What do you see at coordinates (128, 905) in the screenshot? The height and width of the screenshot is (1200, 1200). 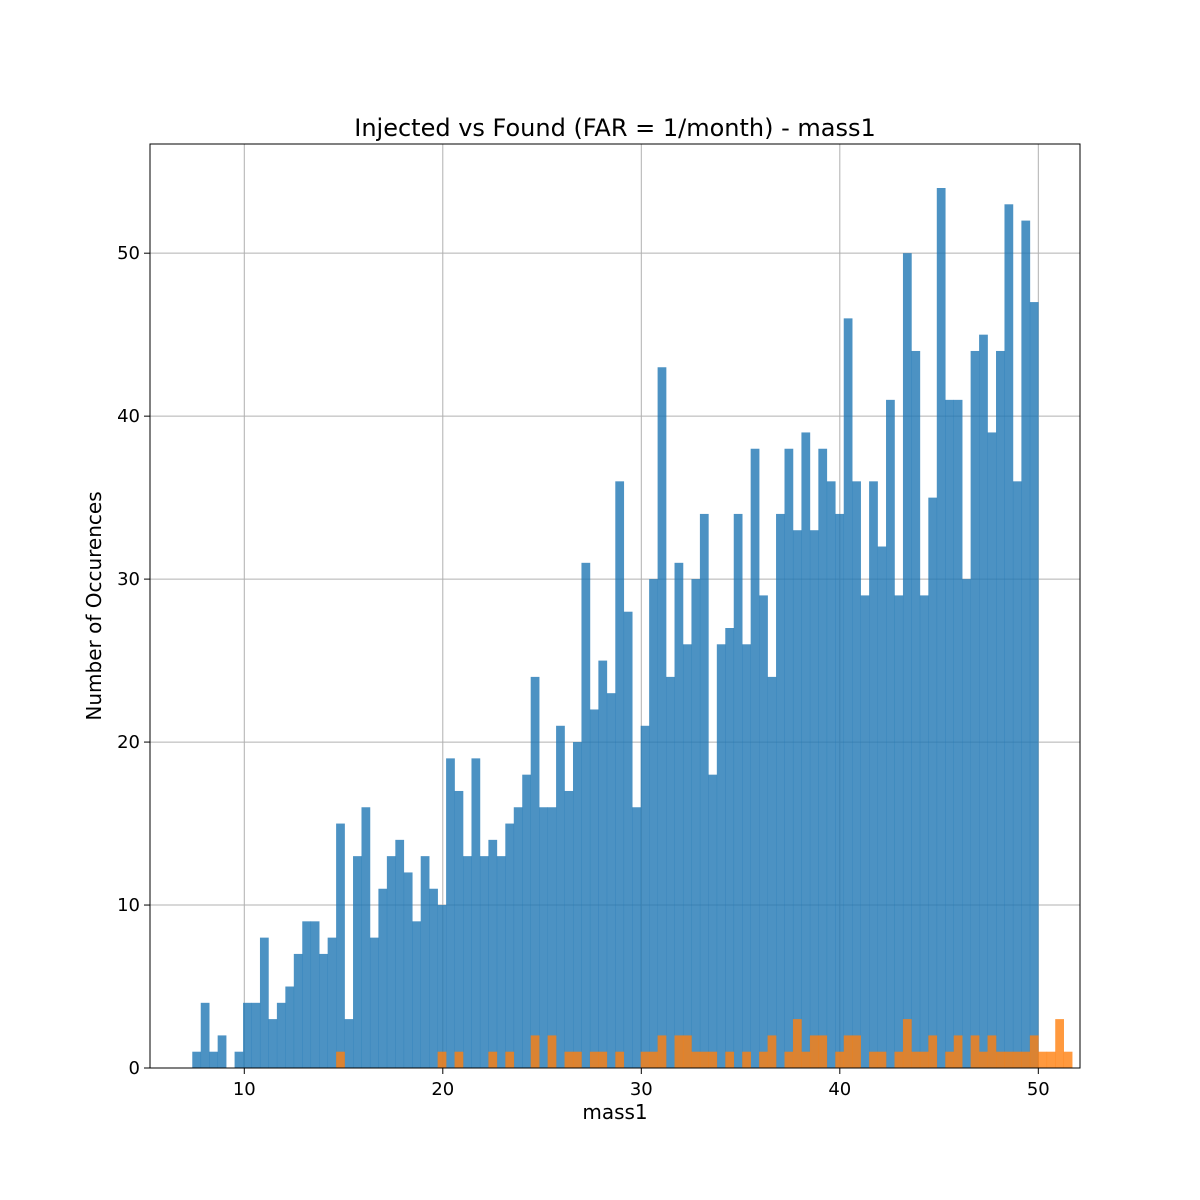 I see `y-tick-label: 10` at bounding box center [128, 905].